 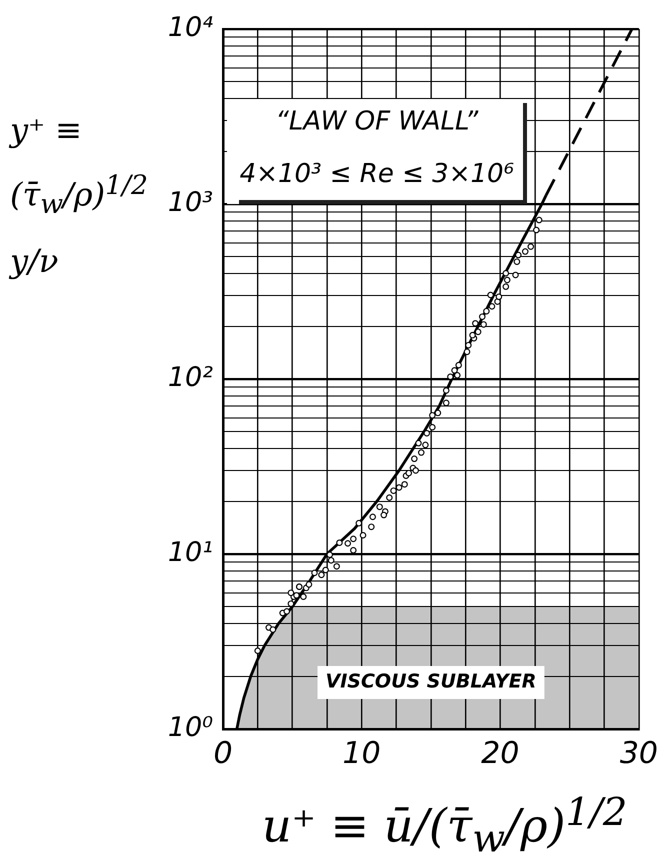 What do you see at coordinates (500, 753) in the screenshot?
I see `x-tick-label: 20` at bounding box center [500, 753].